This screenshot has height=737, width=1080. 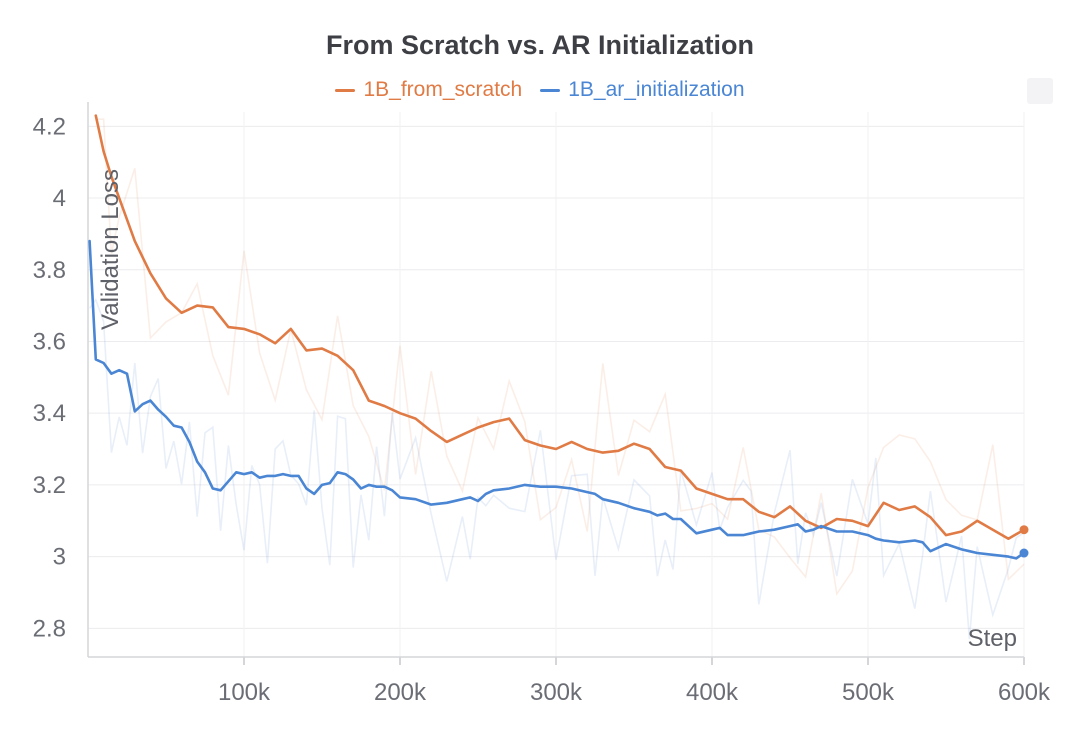 What do you see at coordinates (49, 270) in the screenshot?
I see `y-tick-label: 3.8` at bounding box center [49, 270].